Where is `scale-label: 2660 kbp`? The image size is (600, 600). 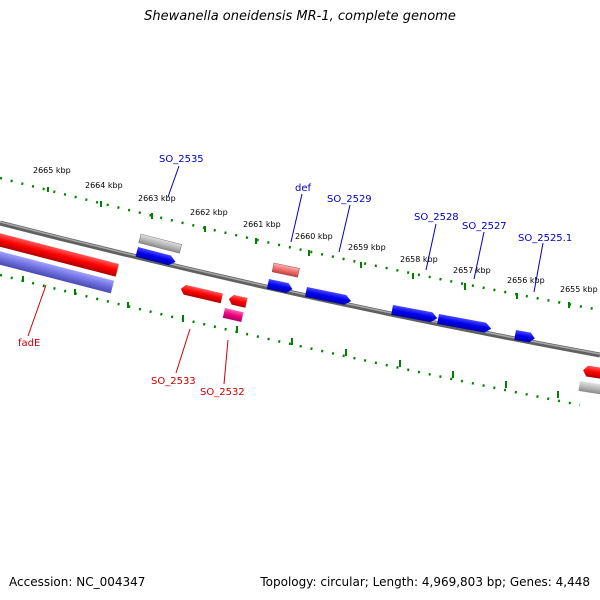 scale-label: 2660 kbp is located at coordinates (314, 236).